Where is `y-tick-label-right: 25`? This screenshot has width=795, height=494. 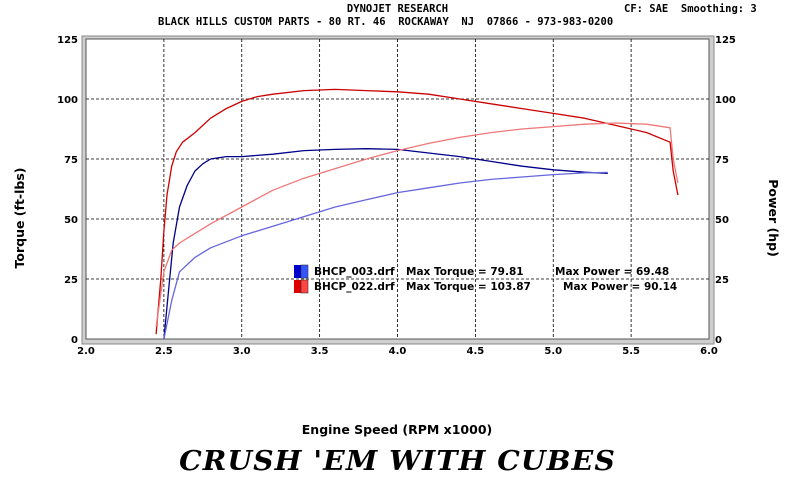
y-tick-label-right: 25 is located at coordinates (722, 280).